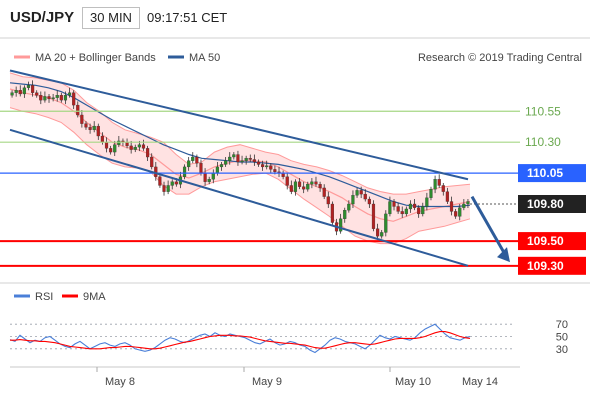  I want to click on forecast-arrow-shaft, so click(489, 226).